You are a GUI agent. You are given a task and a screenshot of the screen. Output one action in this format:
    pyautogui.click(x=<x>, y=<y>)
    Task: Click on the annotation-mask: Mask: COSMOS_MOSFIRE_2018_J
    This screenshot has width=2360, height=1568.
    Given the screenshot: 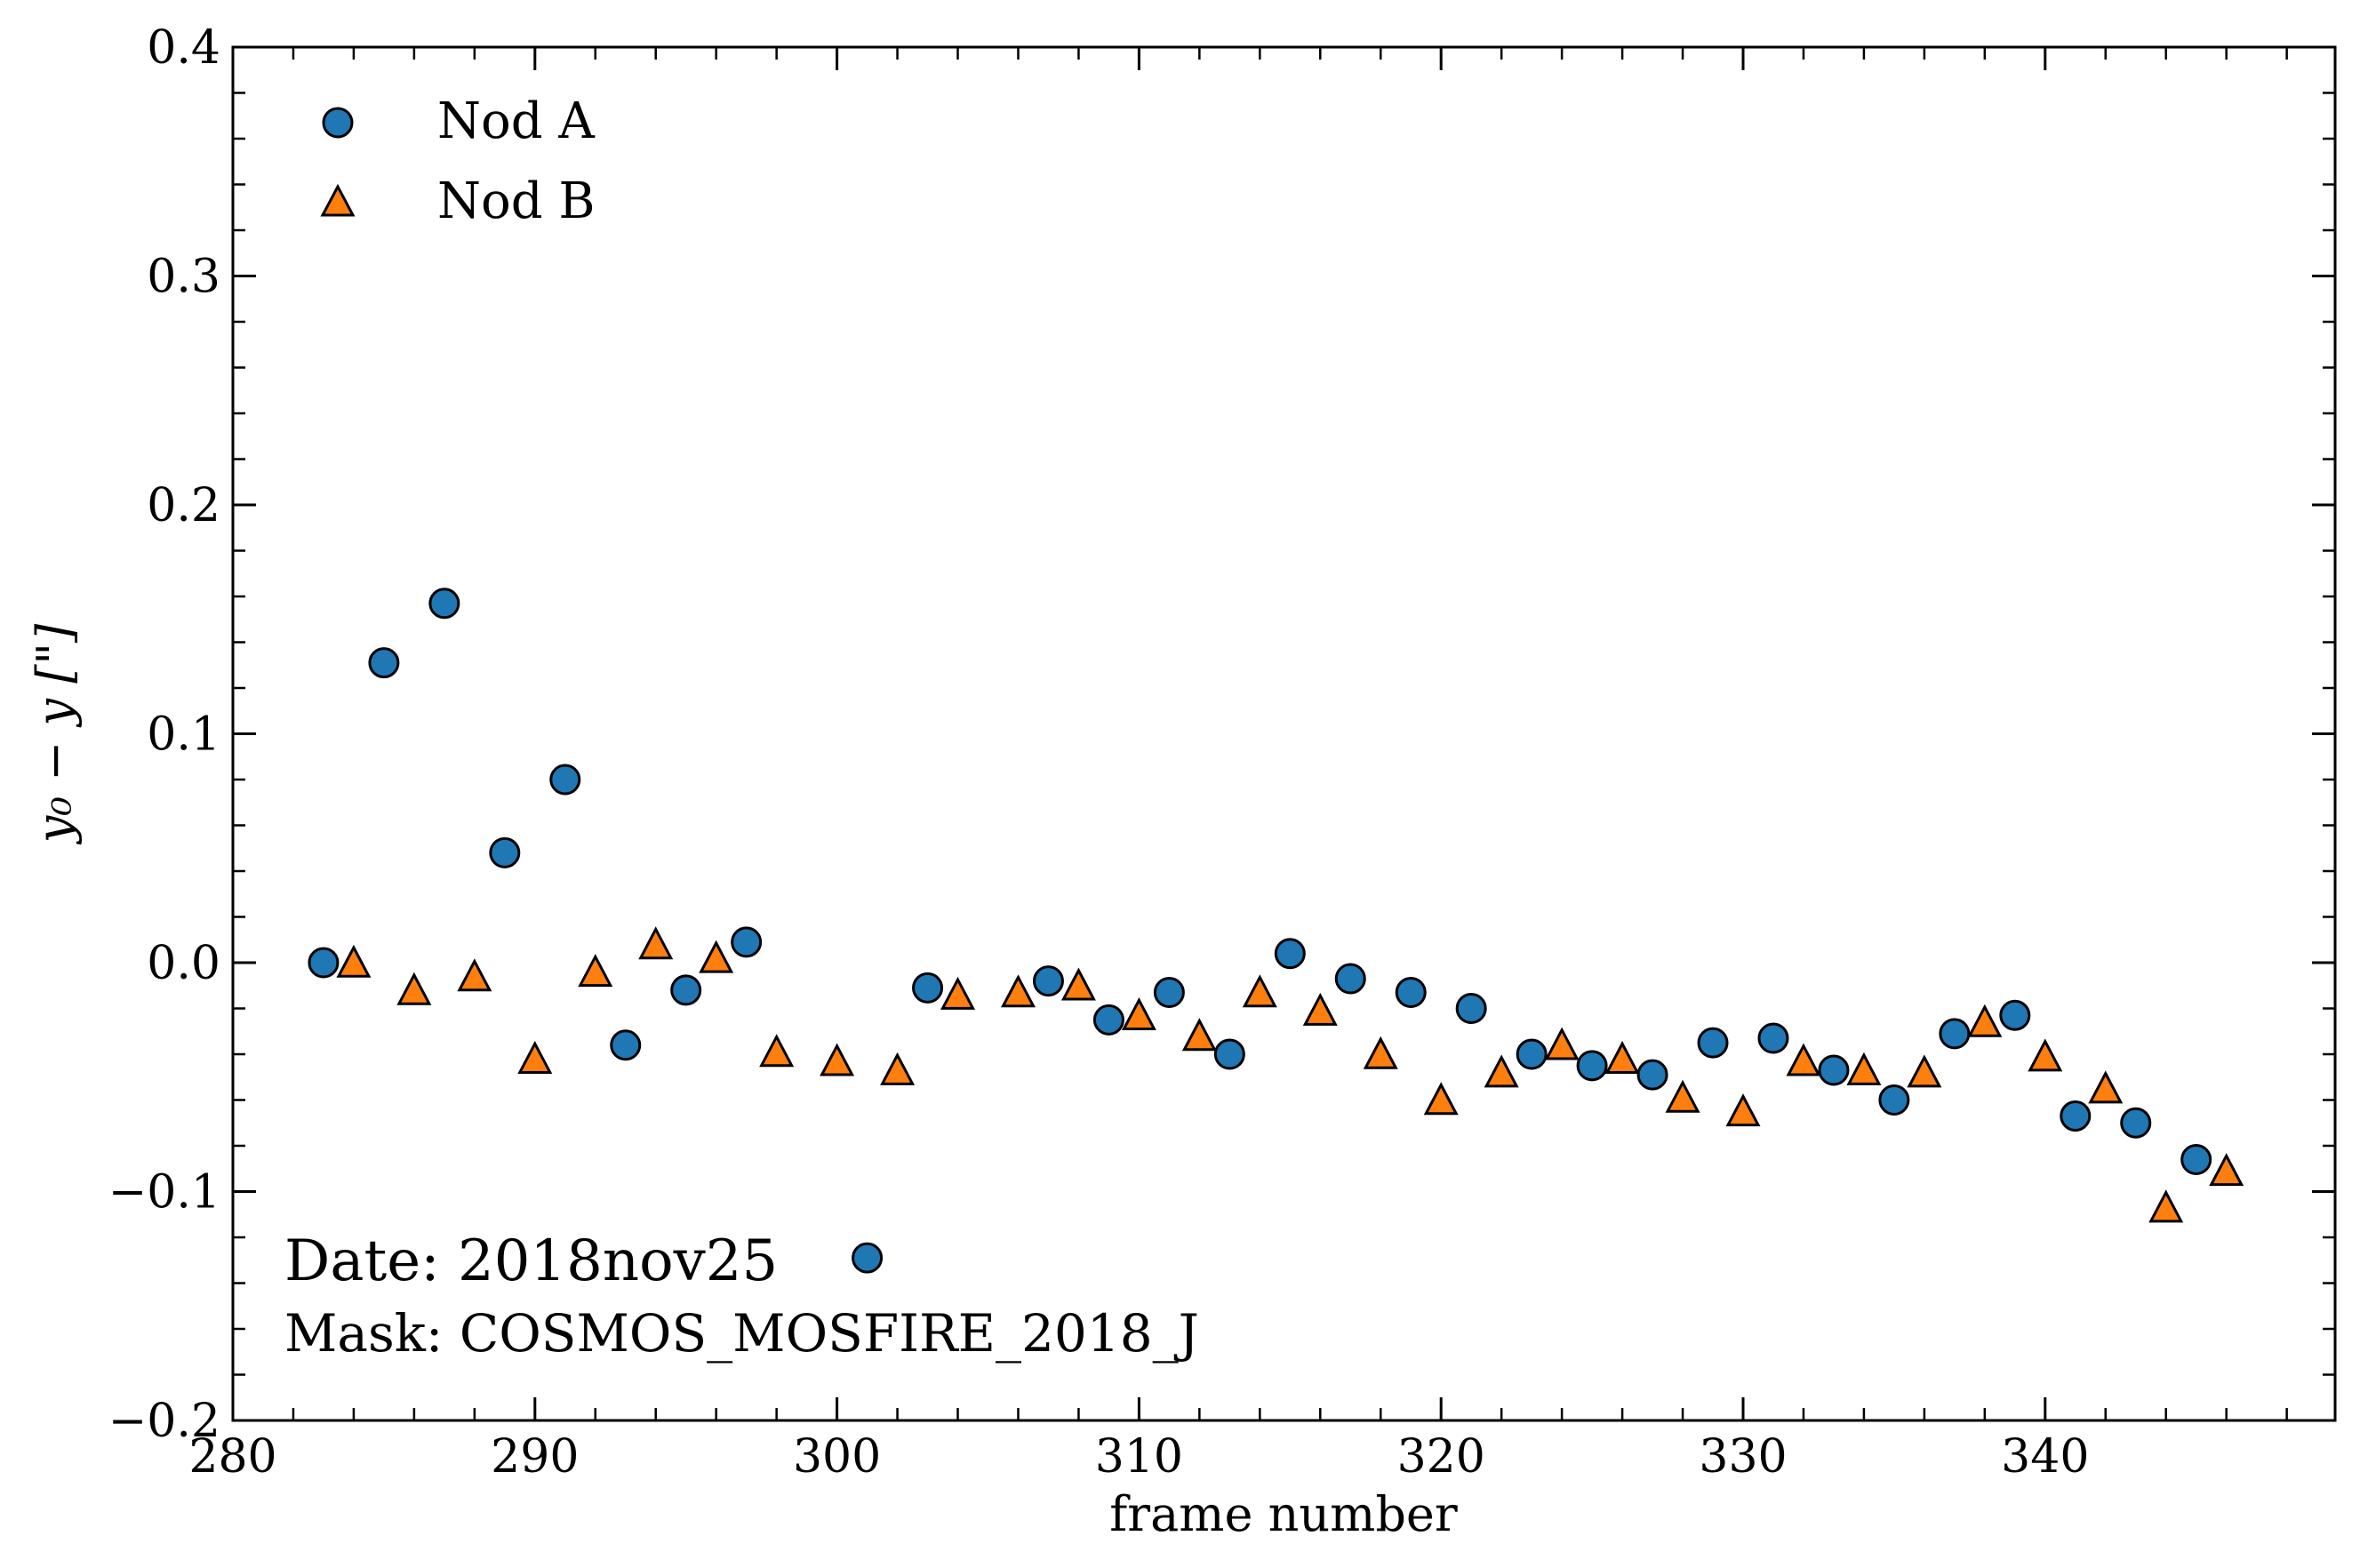 What is the action you would take?
    pyautogui.click(x=741, y=1333)
    